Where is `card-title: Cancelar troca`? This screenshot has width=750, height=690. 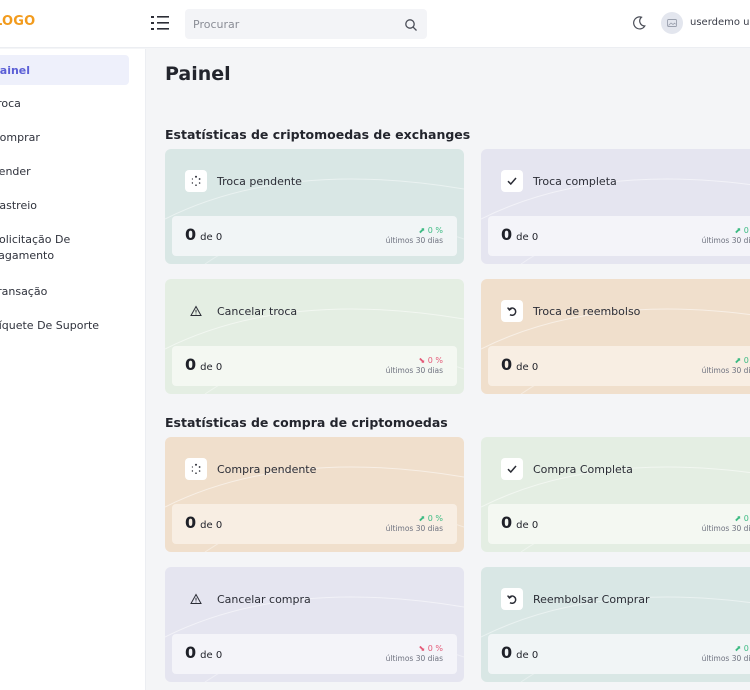
card-title: Cancelar troca is located at coordinates (257, 311).